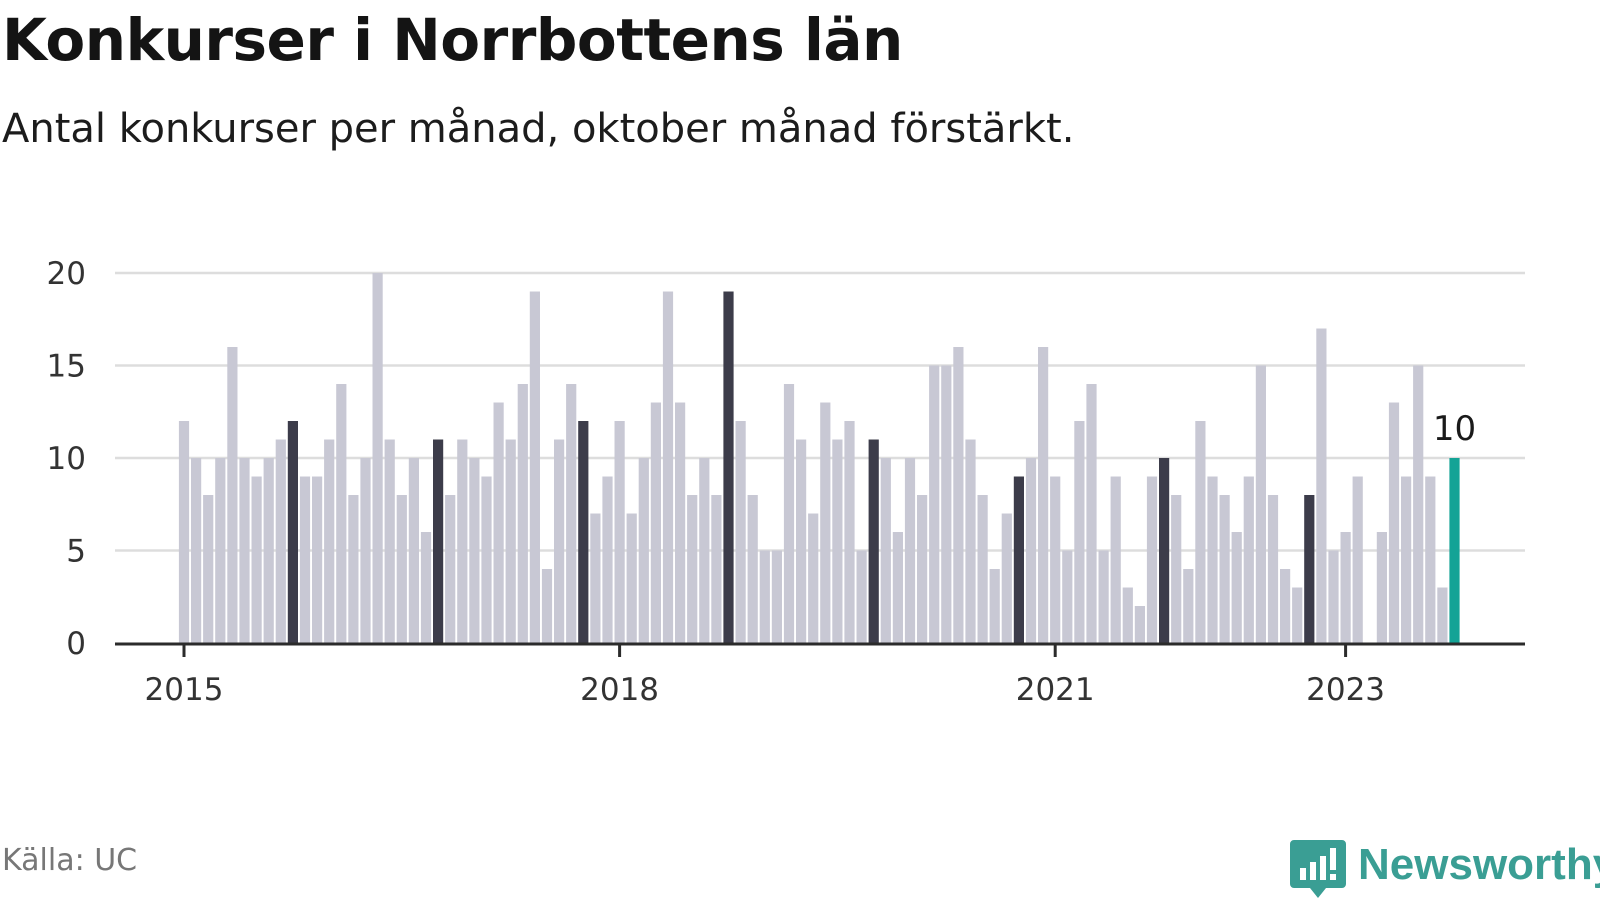 The image size is (1600, 900). What do you see at coordinates (76, 644) in the screenshot?
I see `y-tick-label: 0` at bounding box center [76, 644].